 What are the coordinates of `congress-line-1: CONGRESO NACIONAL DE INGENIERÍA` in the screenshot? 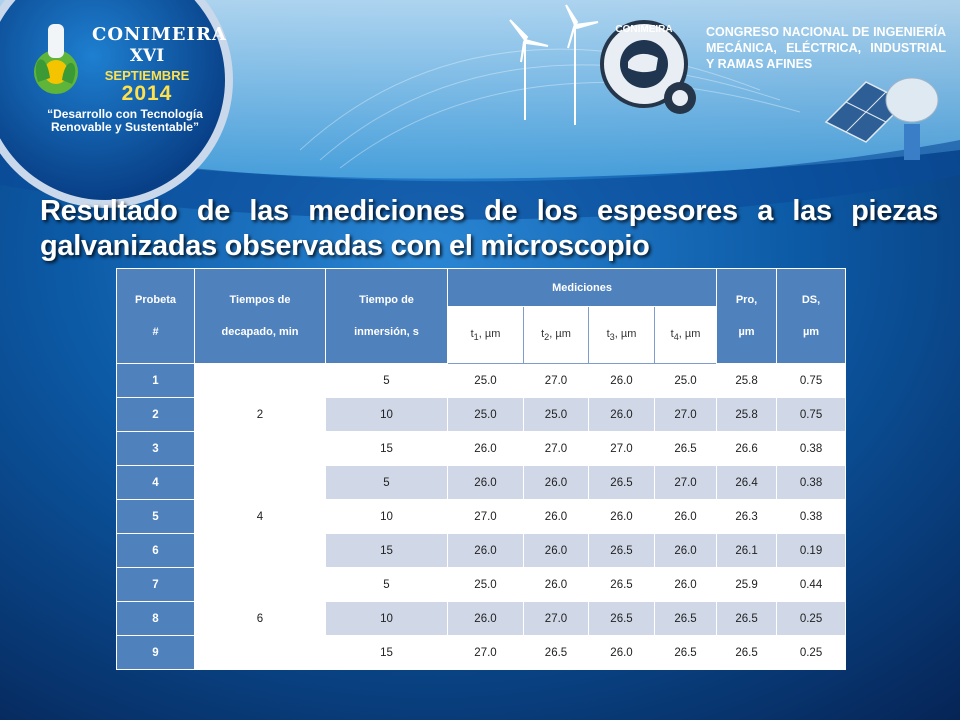 It's located at (826, 32).